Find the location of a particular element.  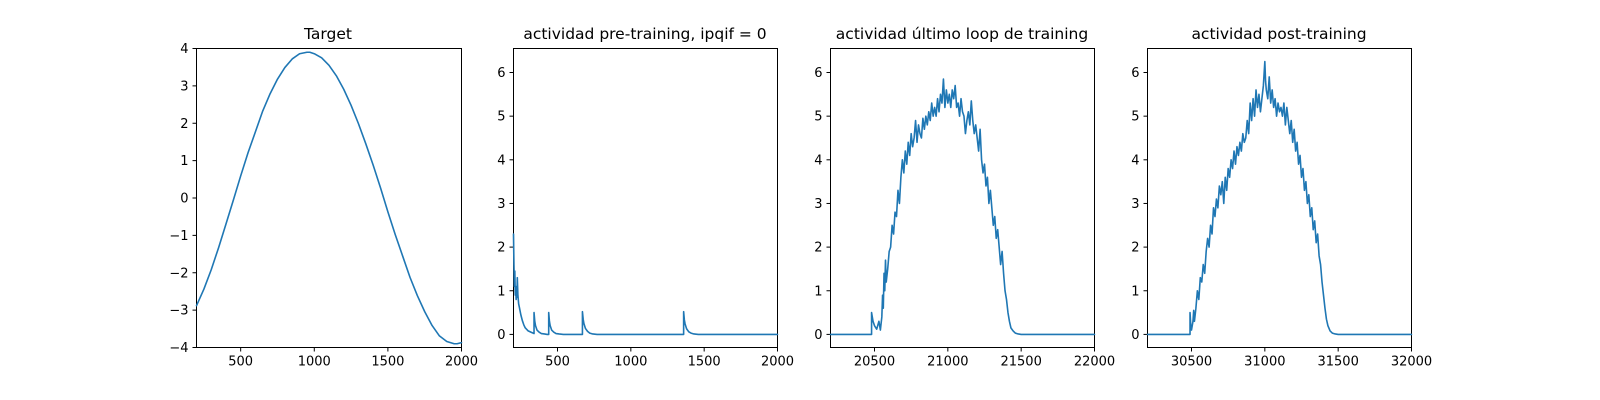

y-tick-label: −4 is located at coordinates (178, 348).